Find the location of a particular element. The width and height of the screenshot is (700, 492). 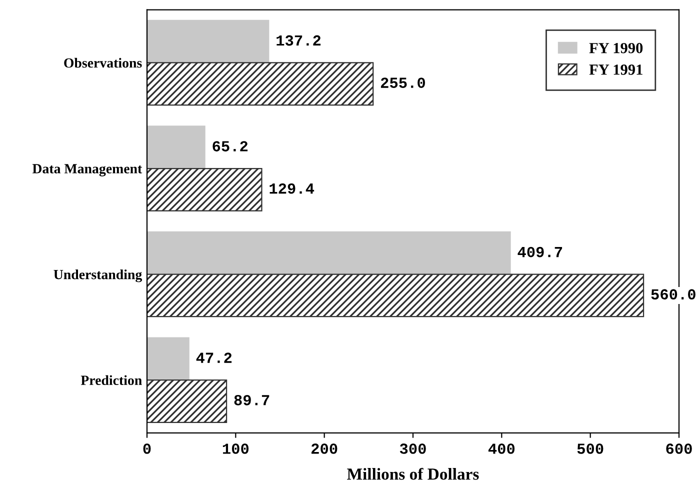

data-label: 409.7 is located at coordinates (540, 252).